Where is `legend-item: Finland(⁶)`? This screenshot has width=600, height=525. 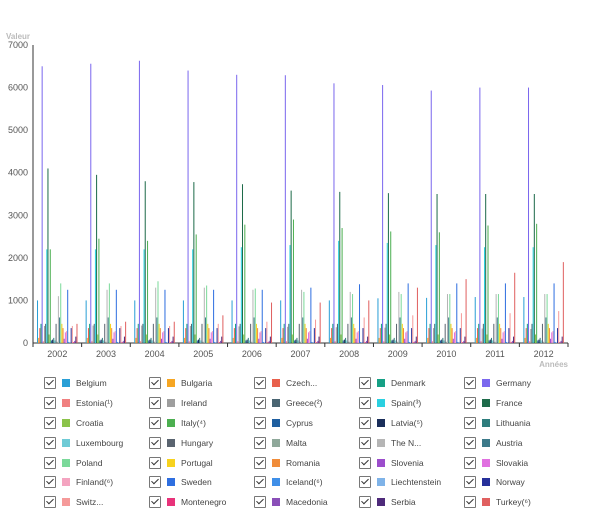
legend-item: Finland(⁶) is located at coordinates (90, 482).